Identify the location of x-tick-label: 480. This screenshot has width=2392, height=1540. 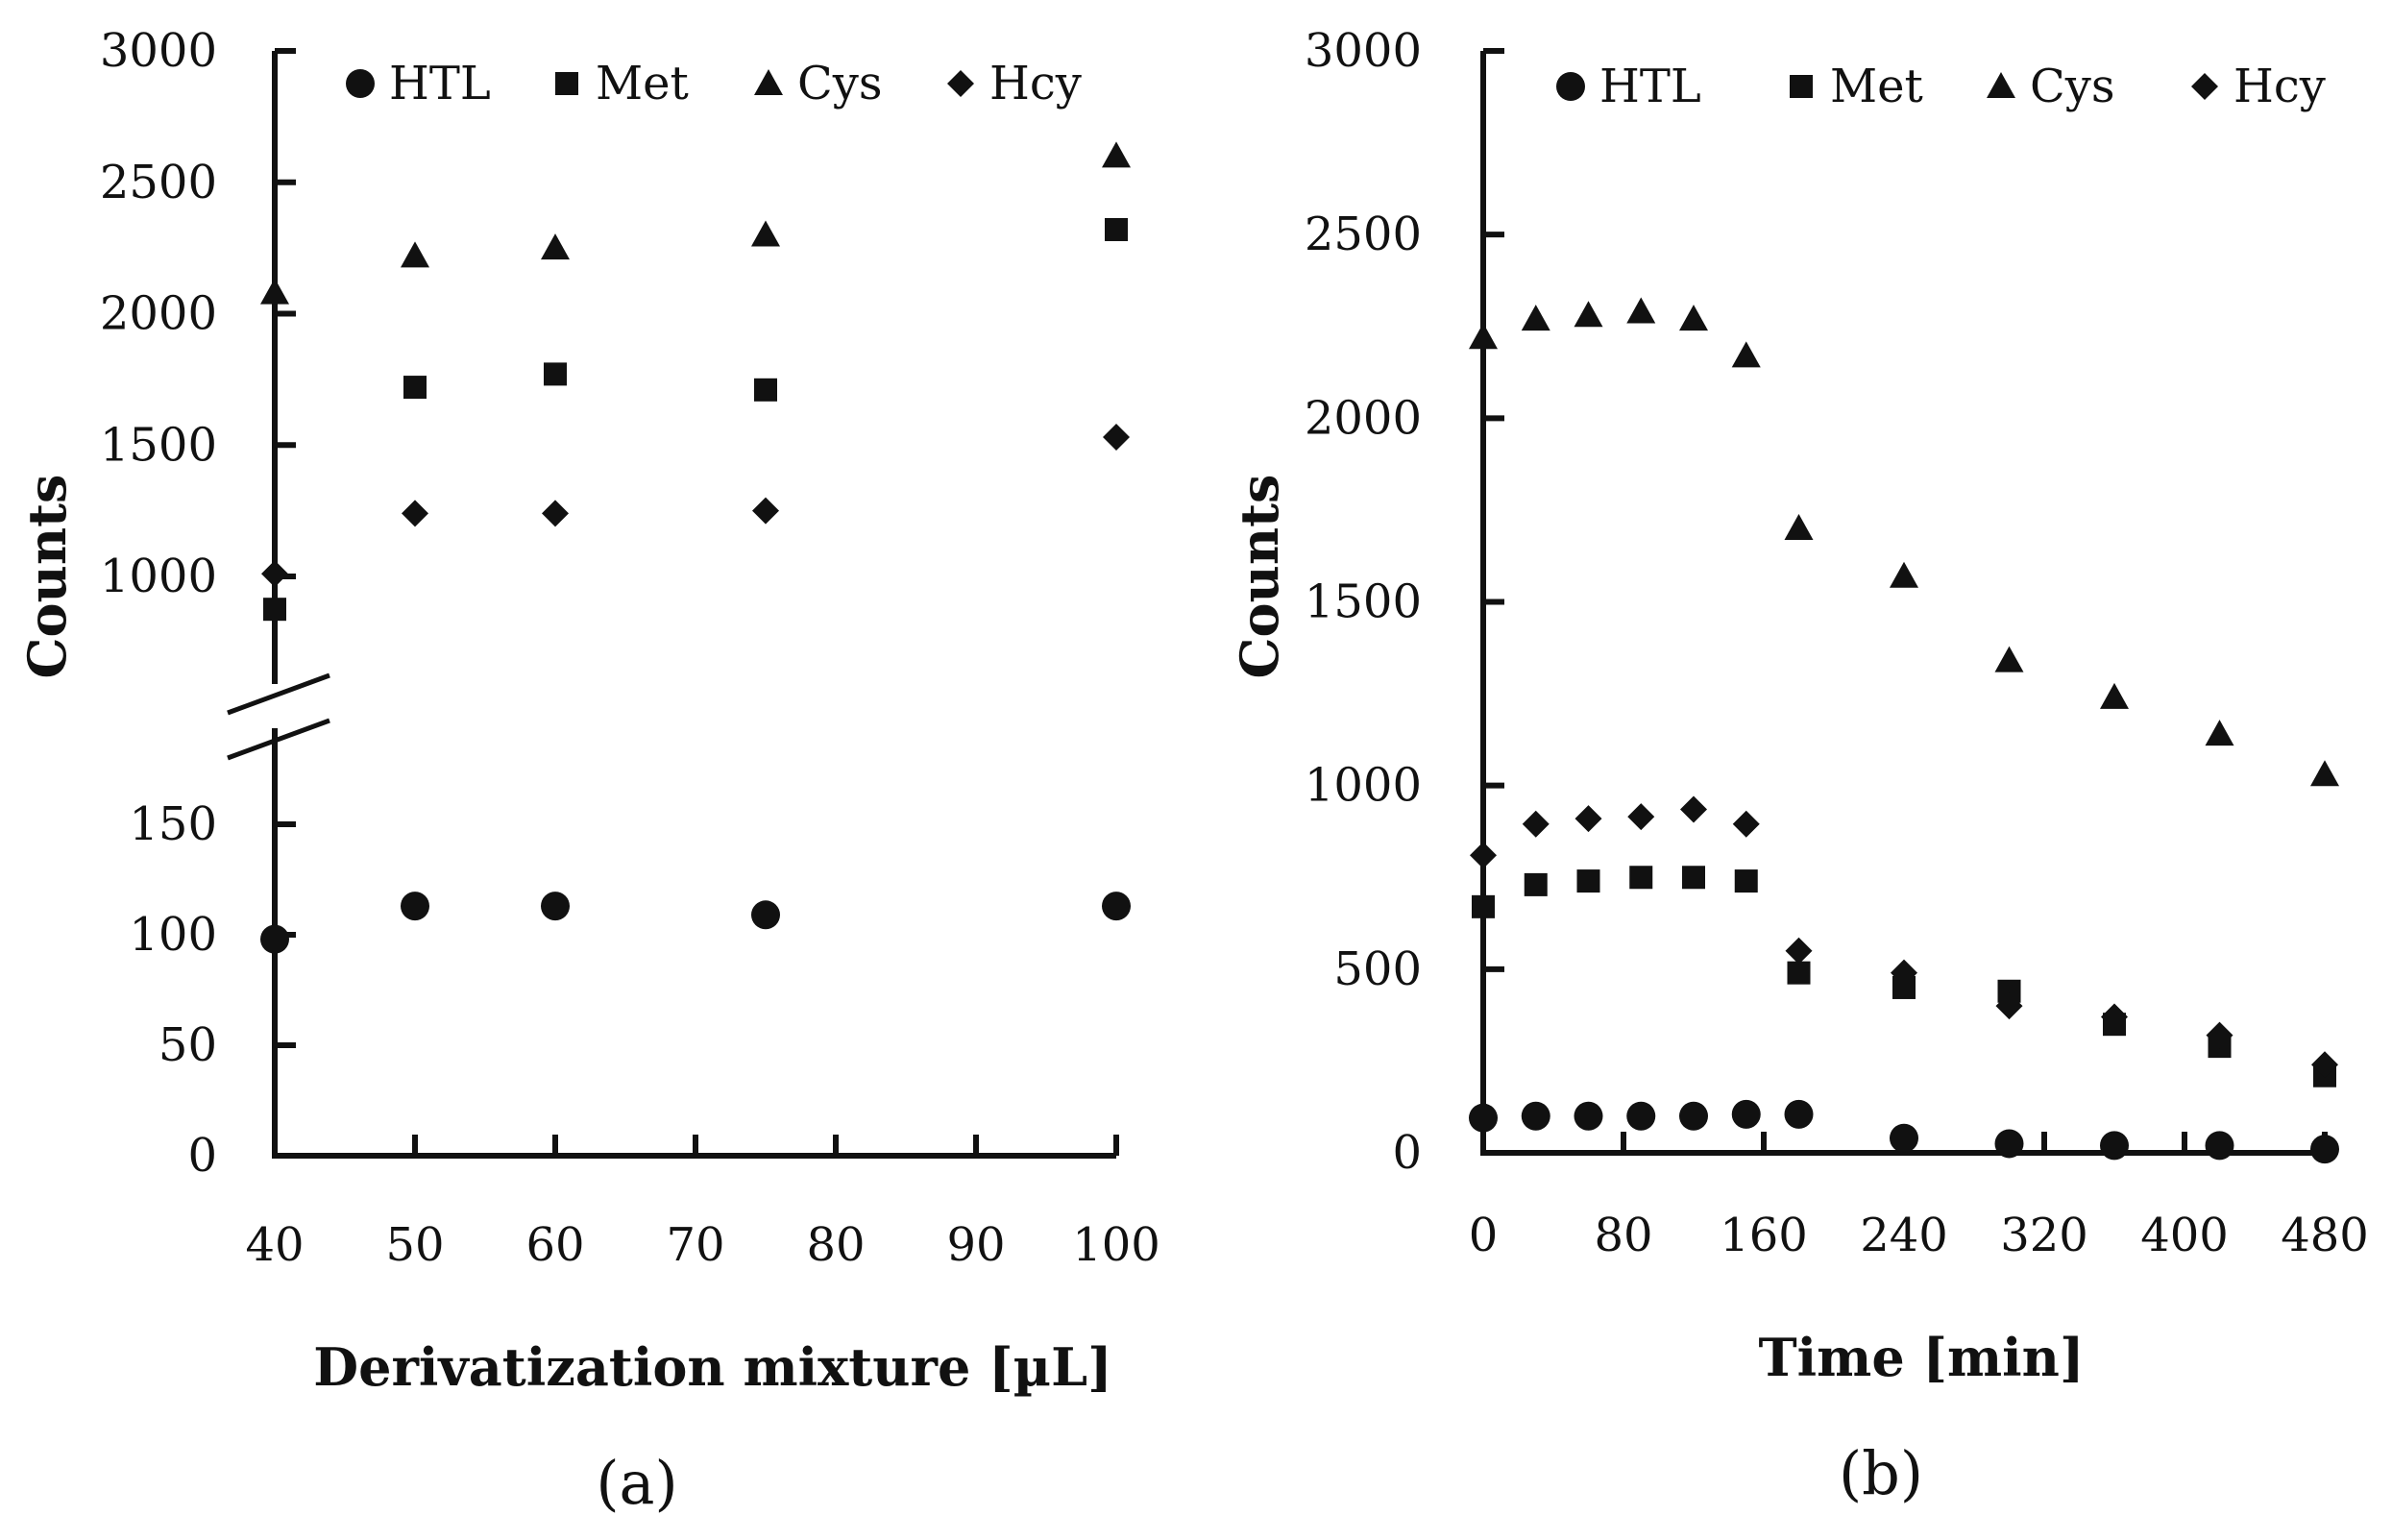
(2325, 1235).